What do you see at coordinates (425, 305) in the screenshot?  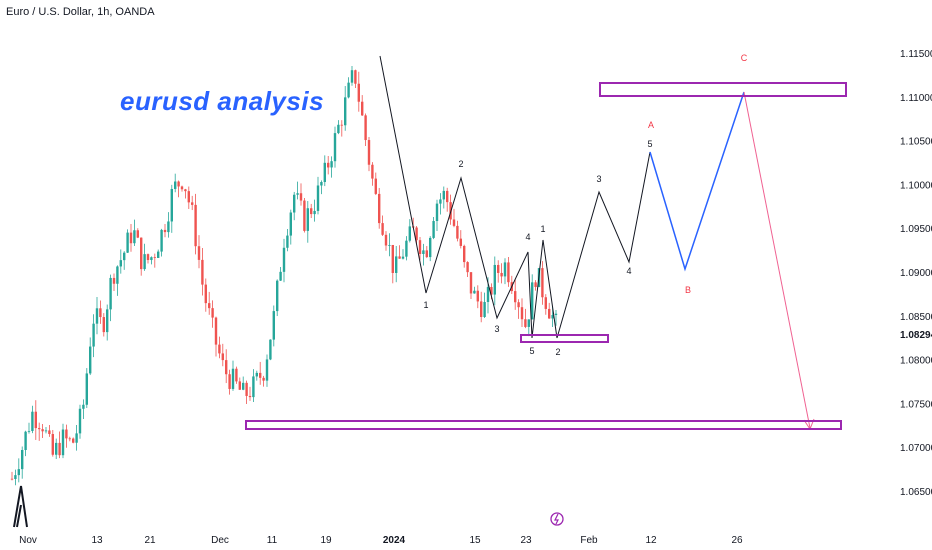 I see `wave-label: 1` at bounding box center [425, 305].